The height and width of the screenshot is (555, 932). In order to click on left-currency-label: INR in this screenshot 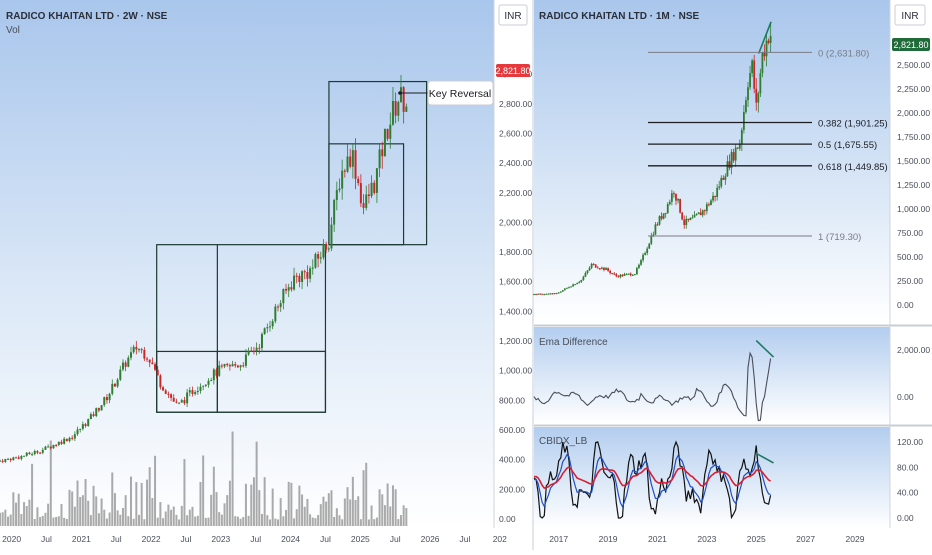, I will do `click(512, 16)`.